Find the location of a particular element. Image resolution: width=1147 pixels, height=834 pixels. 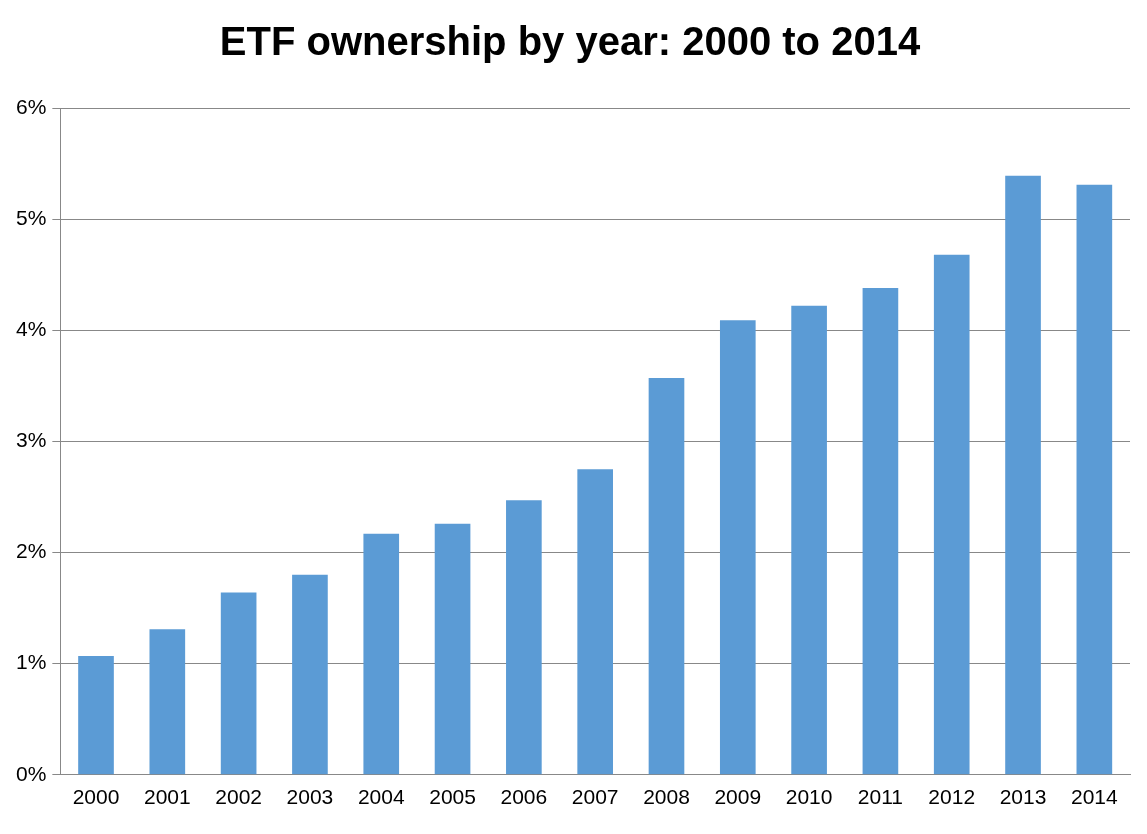

y-tick-label: 0% is located at coordinates (31, 773).